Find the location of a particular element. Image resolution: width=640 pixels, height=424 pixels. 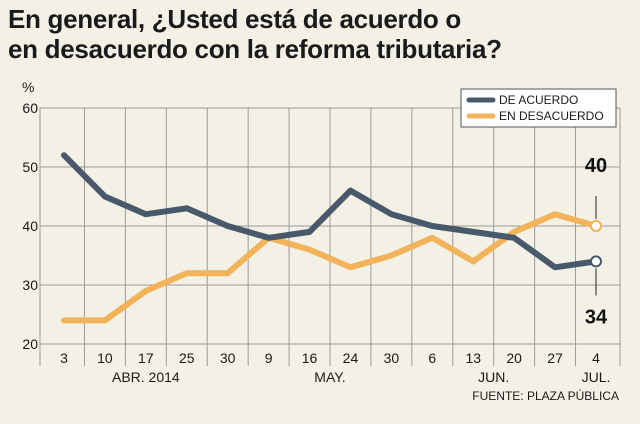

x-tick-2: 17 is located at coordinates (146, 358).